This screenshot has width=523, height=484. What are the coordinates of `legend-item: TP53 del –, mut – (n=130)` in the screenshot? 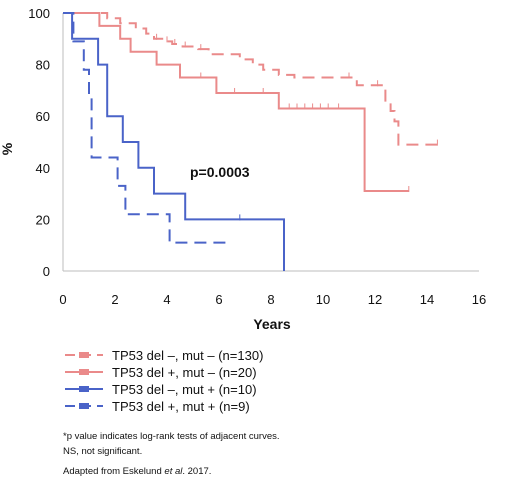 It's located at (164, 355).